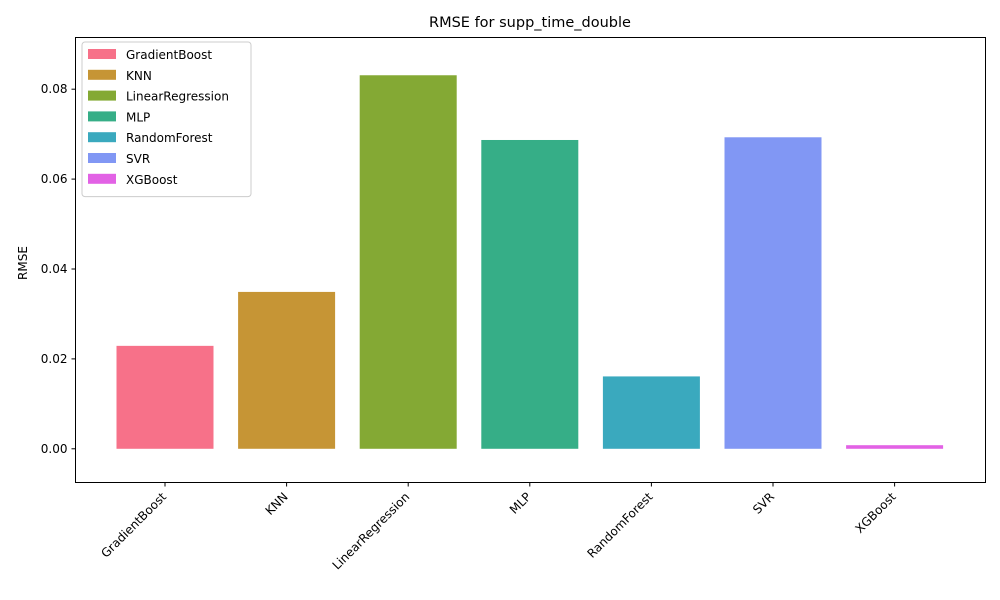 The image size is (1000, 600). Describe the element at coordinates (530, 23) in the screenshot. I see `chart-title: RMSE for supp_time_double` at that location.